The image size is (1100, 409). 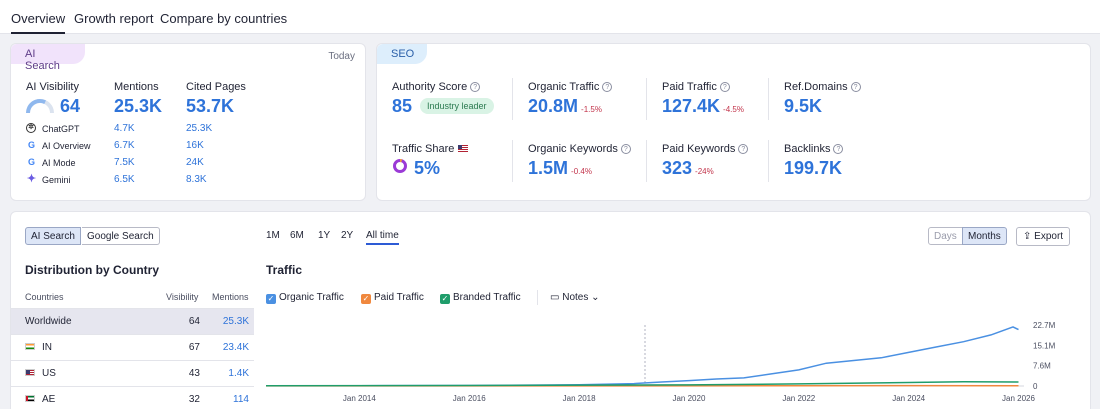 I want to click on notes-dropdown: ▭ Notes ⌄, so click(x=575, y=297).